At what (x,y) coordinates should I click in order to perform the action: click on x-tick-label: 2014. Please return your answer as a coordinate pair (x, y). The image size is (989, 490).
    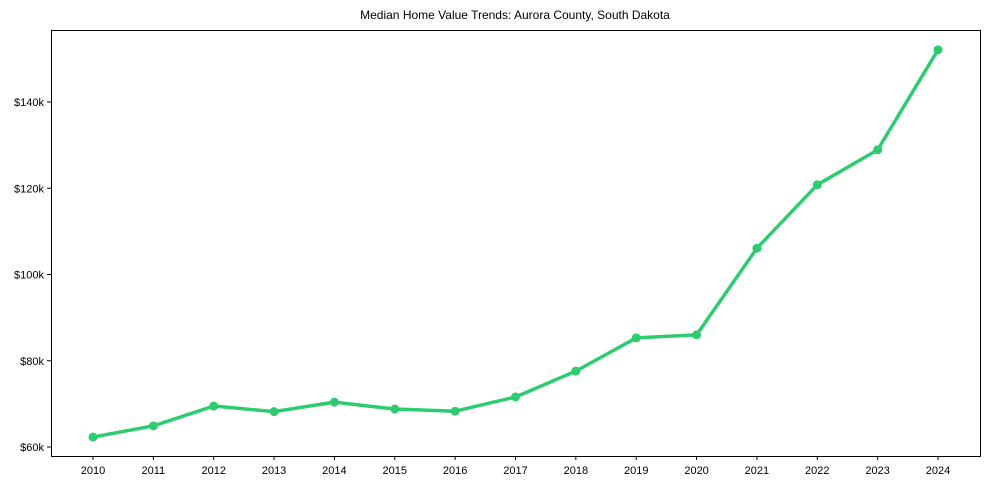
    Looking at the image, I should click on (334, 471).